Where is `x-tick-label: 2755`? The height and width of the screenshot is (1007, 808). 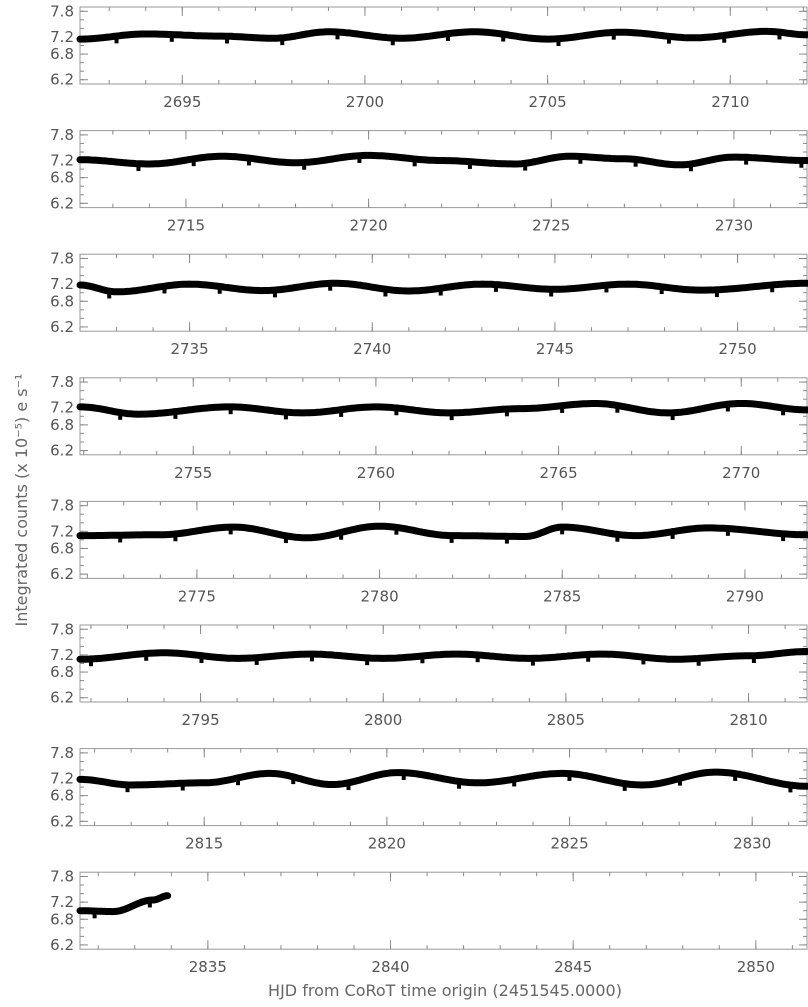
x-tick-label: 2755 is located at coordinates (193, 473).